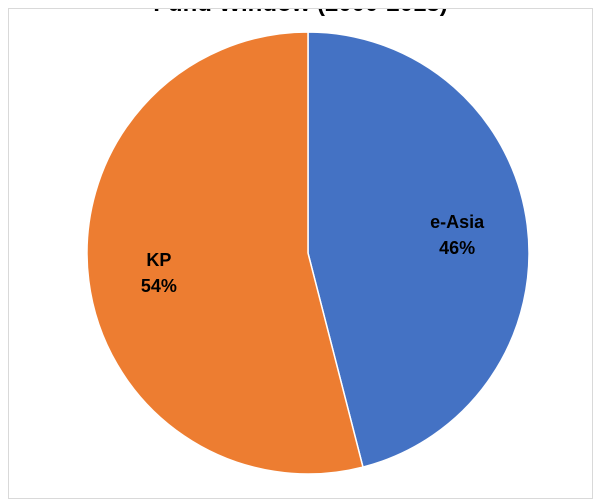 This screenshot has height=503, width=604. Describe the element at coordinates (457, 235) in the screenshot. I see `pie-slice-label: e-Asia 46%` at that location.